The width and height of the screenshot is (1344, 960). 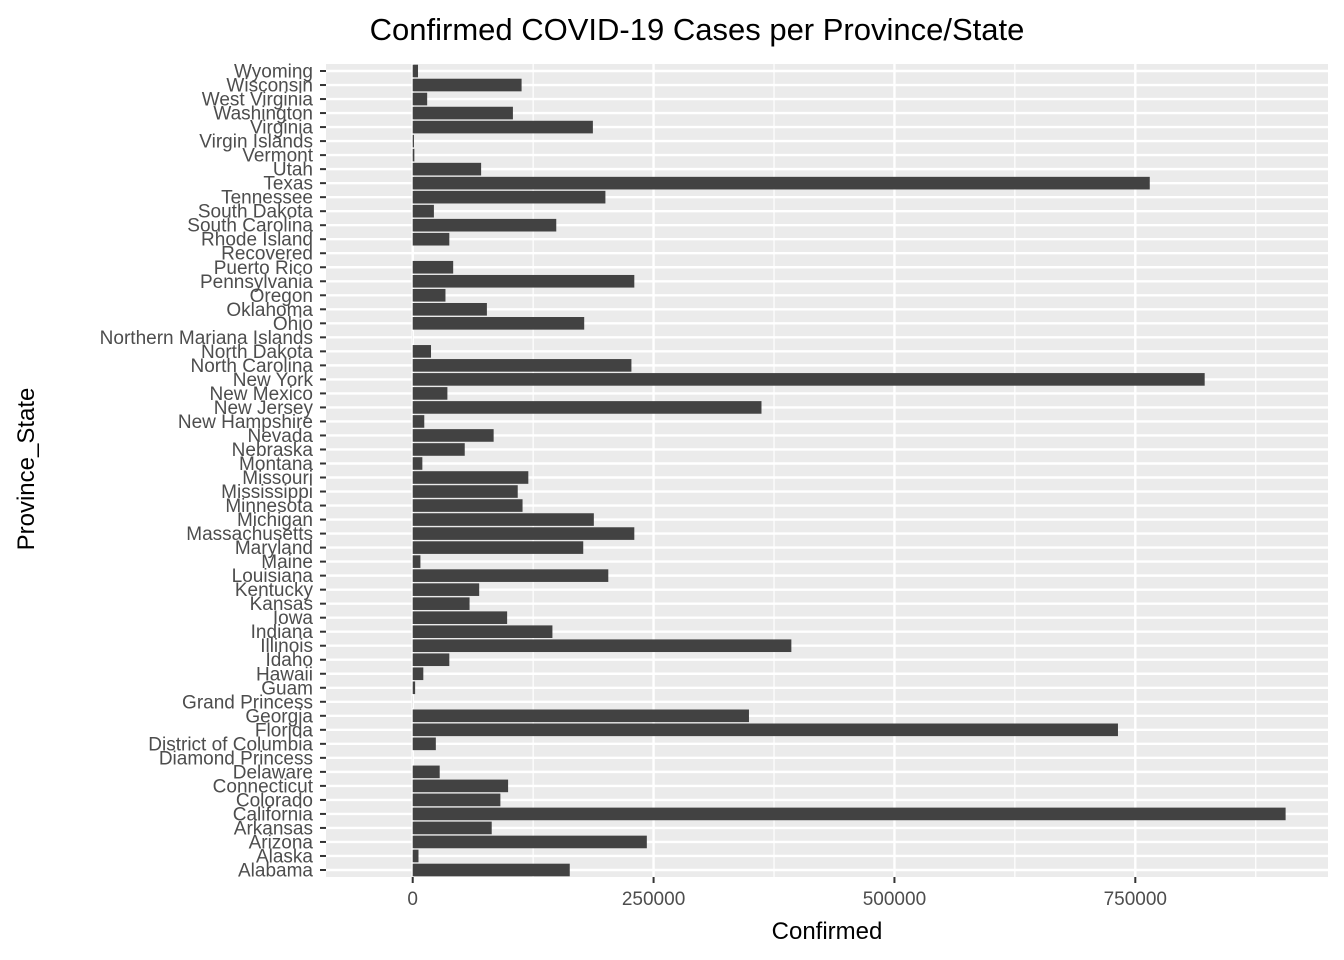 What do you see at coordinates (245, 422) in the screenshot?
I see `y-tick-label: New Hampshire` at bounding box center [245, 422].